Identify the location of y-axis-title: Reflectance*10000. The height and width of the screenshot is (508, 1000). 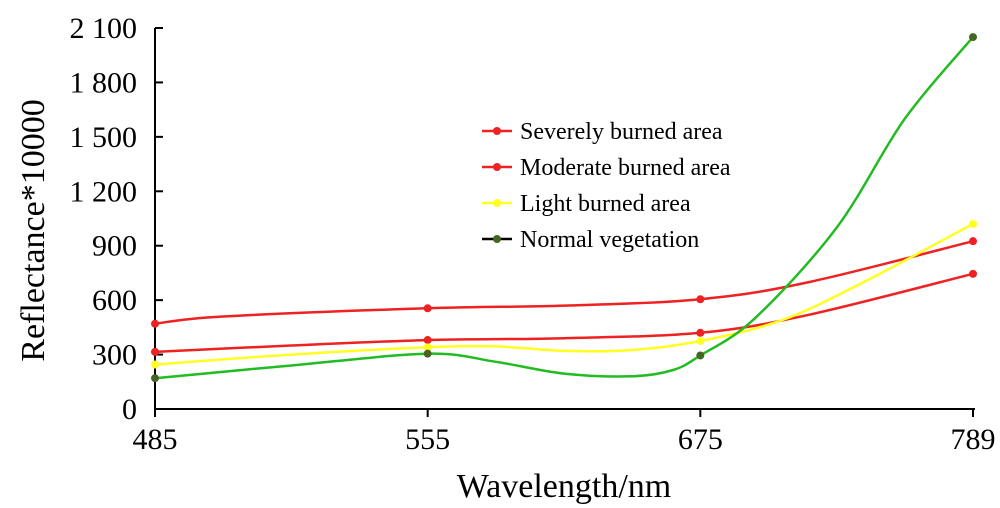
(33, 230).